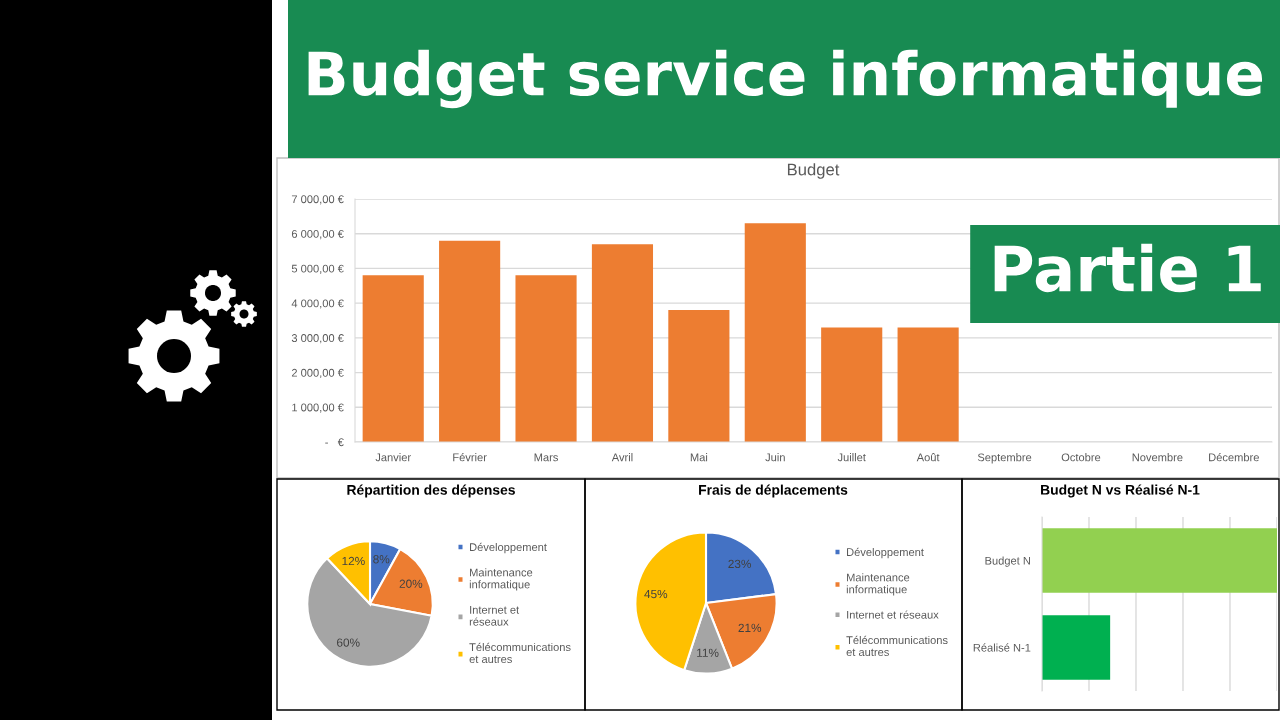 Image resolution: width=1280 pixels, height=720 pixels. What do you see at coordinates (348, 642) in the screenshot?
I see `data-label: 60%` at bounding box center [348, 642].